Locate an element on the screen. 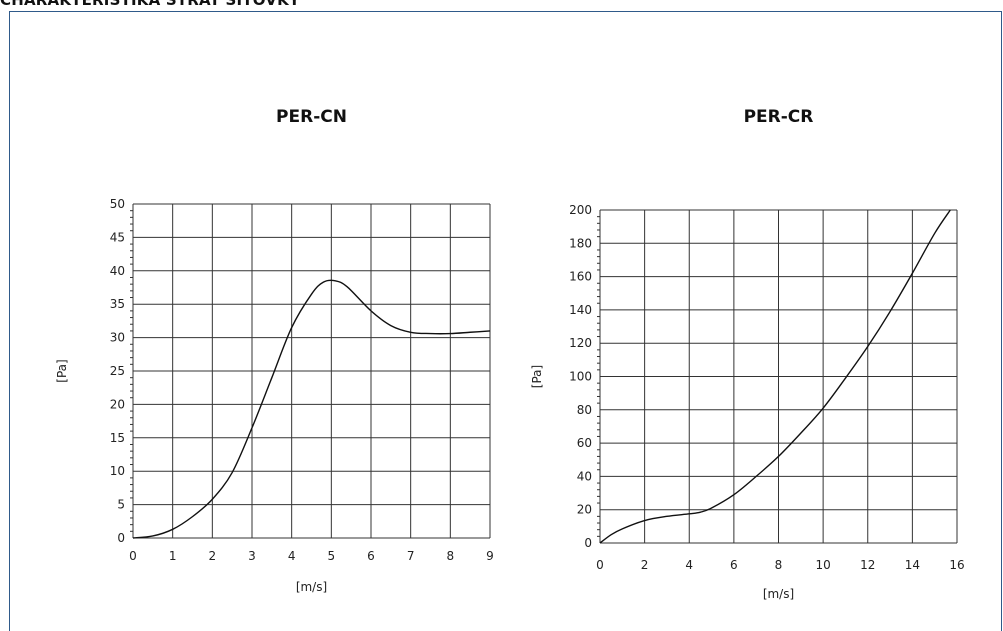 The image size is (1003, 631). chart-1-ytick-label-7: 35 is located at coordinates (117, 304).